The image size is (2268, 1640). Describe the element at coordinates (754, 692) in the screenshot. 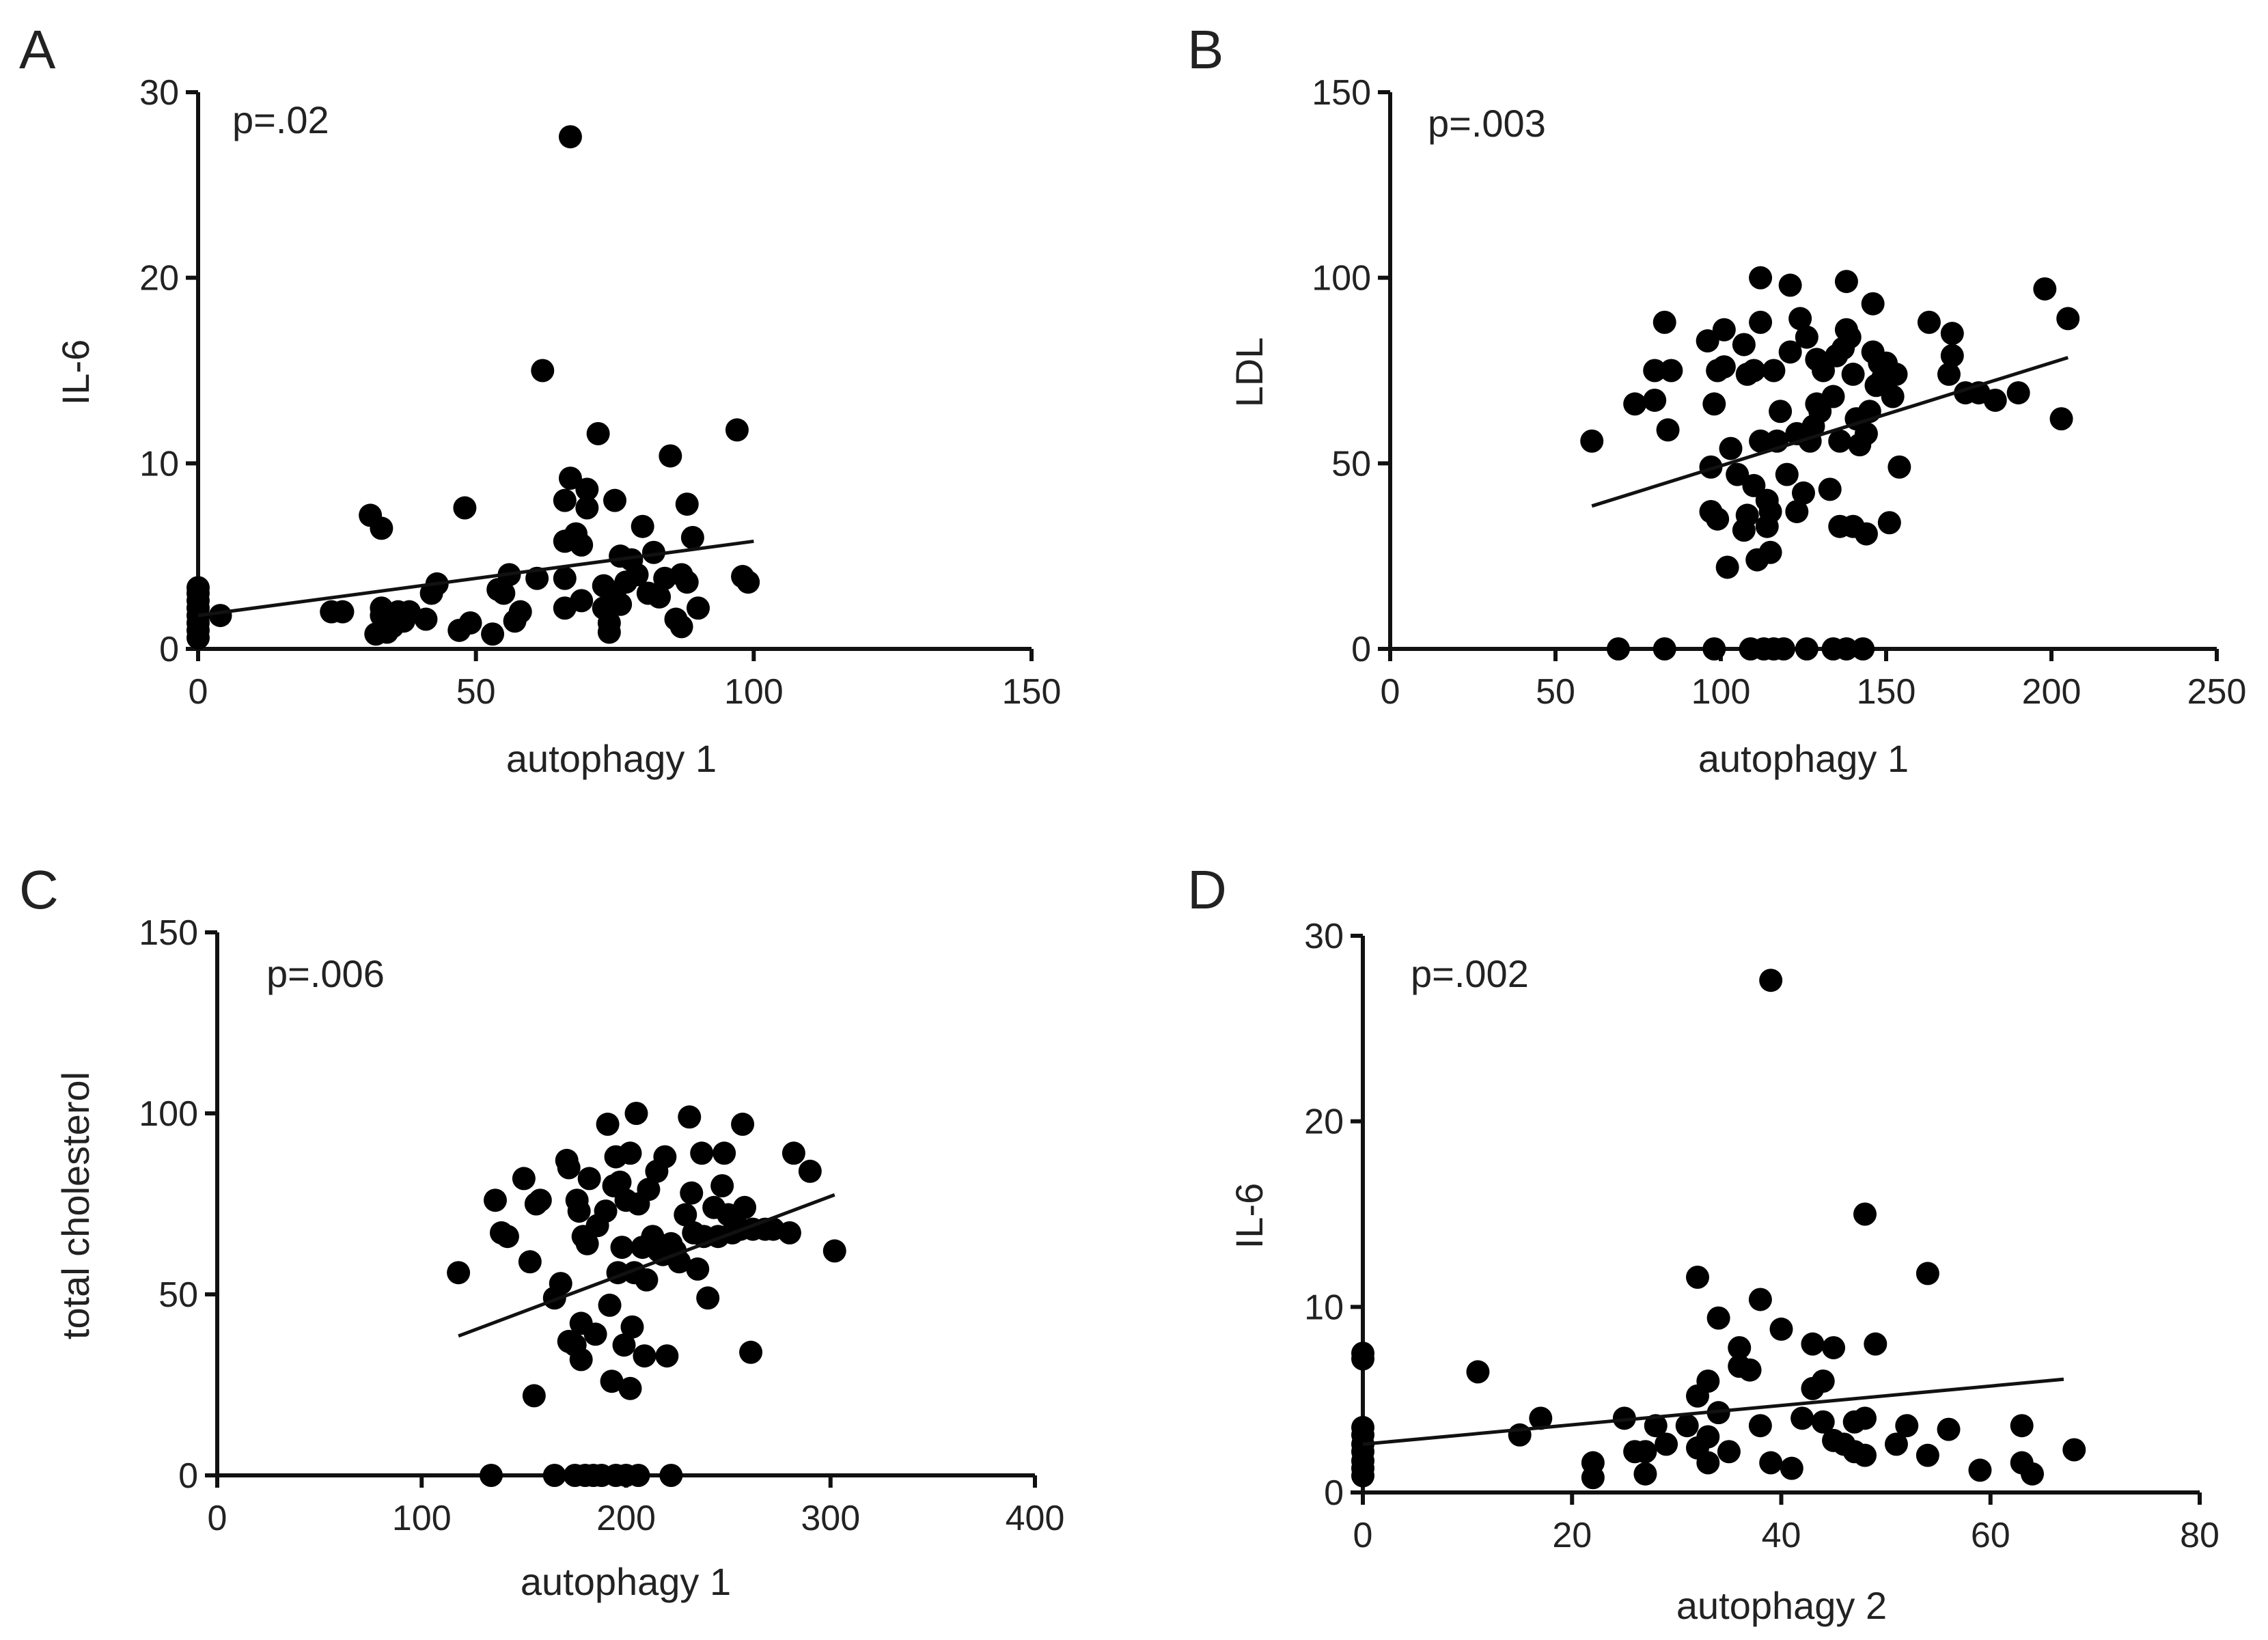

I see `x-tick-label: 100` at that location.